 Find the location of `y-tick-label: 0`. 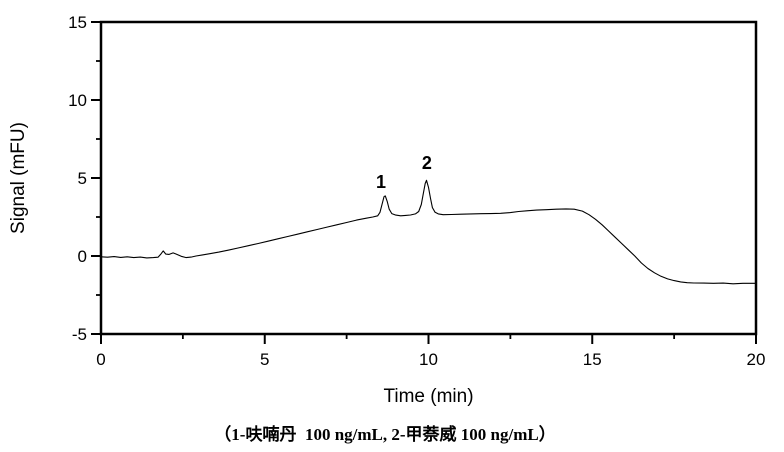

y-tick-label: 0 is located at coordinates (82, 256).